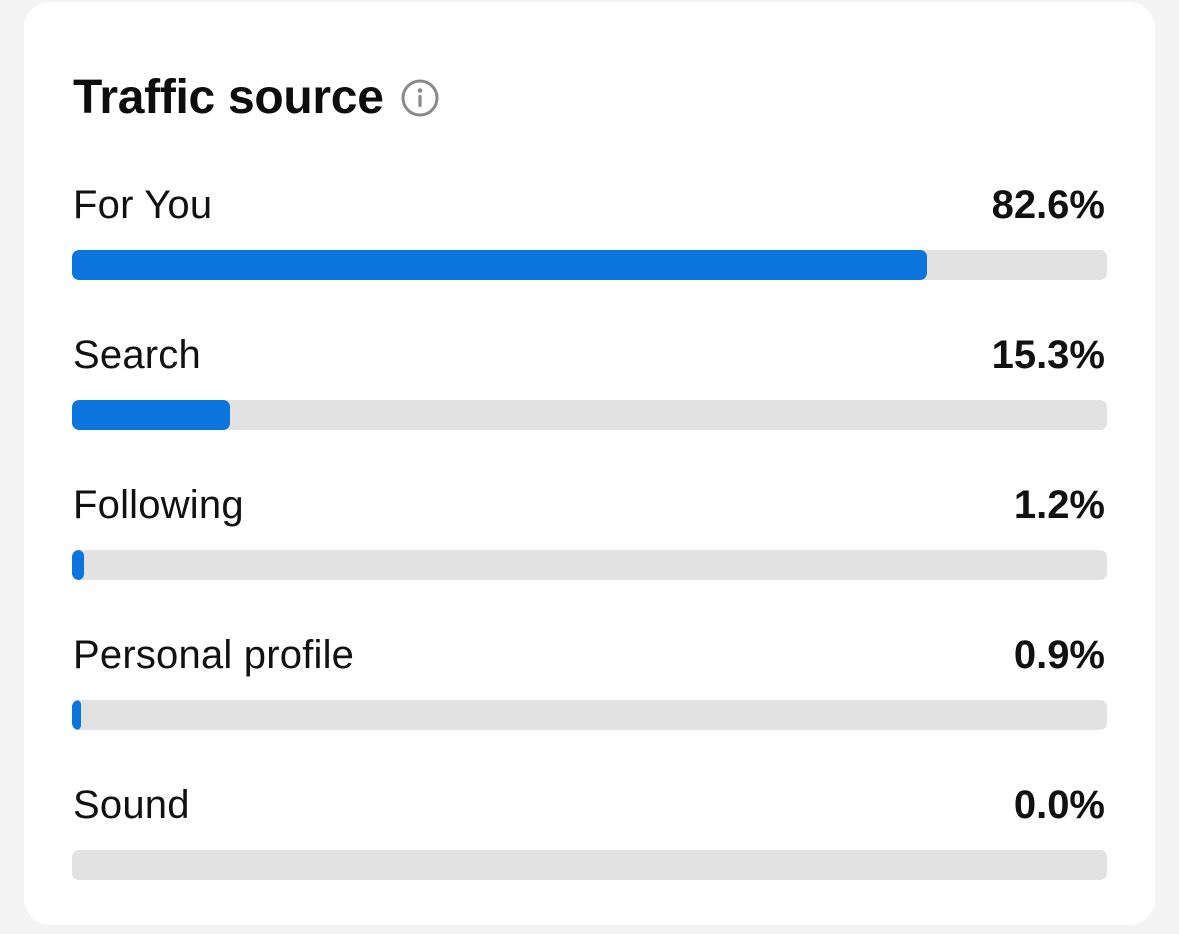 The image size is (1179, 934). I want to click on source-percentage: 15.3%, so click(1048, 355).